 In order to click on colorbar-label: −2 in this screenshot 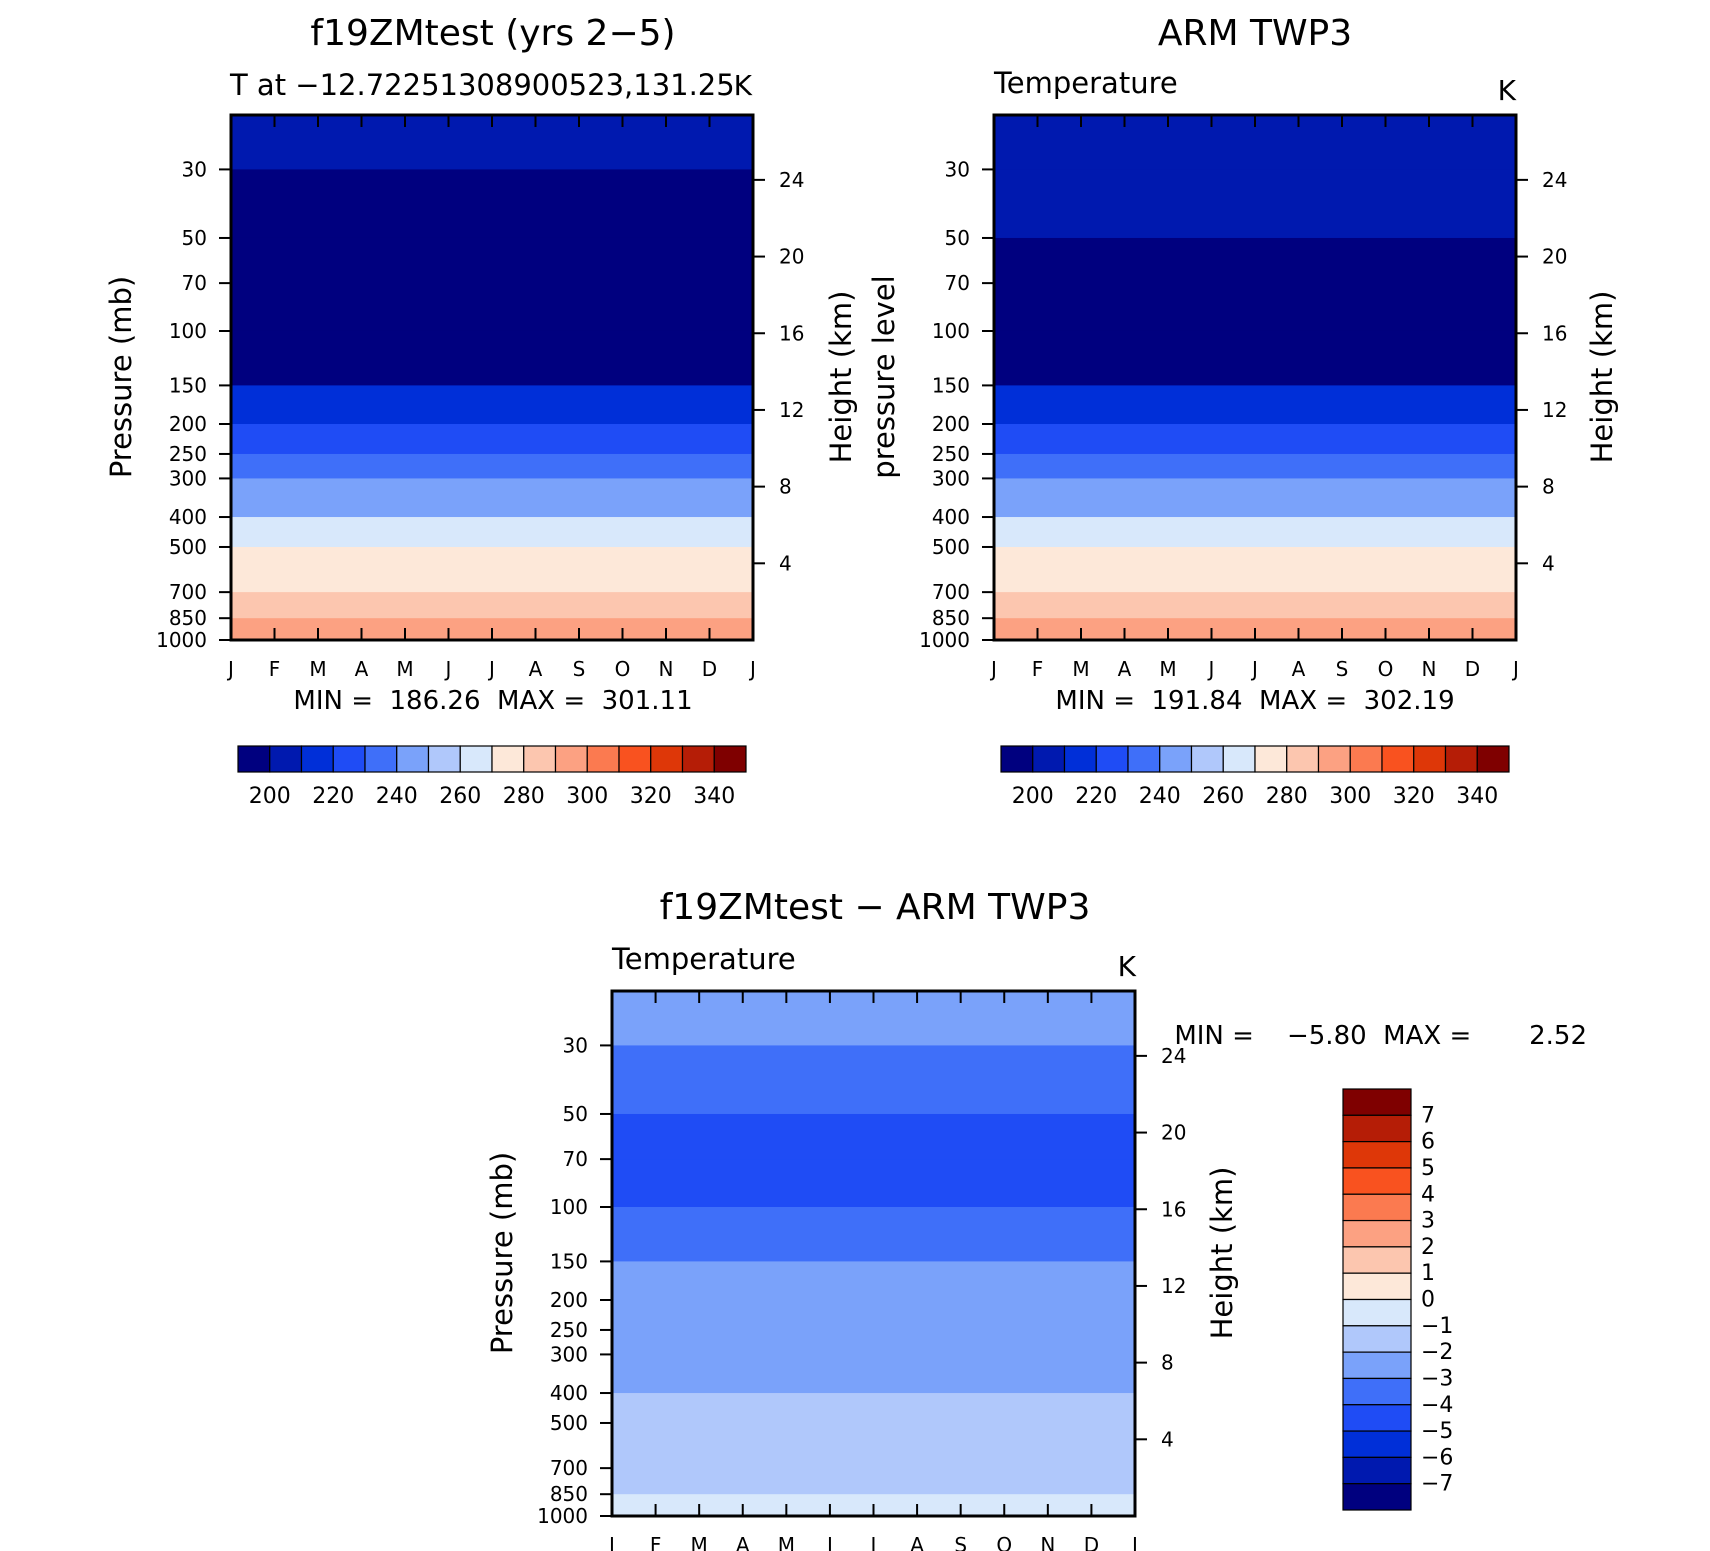, I will do `click(1437, 1352)`.